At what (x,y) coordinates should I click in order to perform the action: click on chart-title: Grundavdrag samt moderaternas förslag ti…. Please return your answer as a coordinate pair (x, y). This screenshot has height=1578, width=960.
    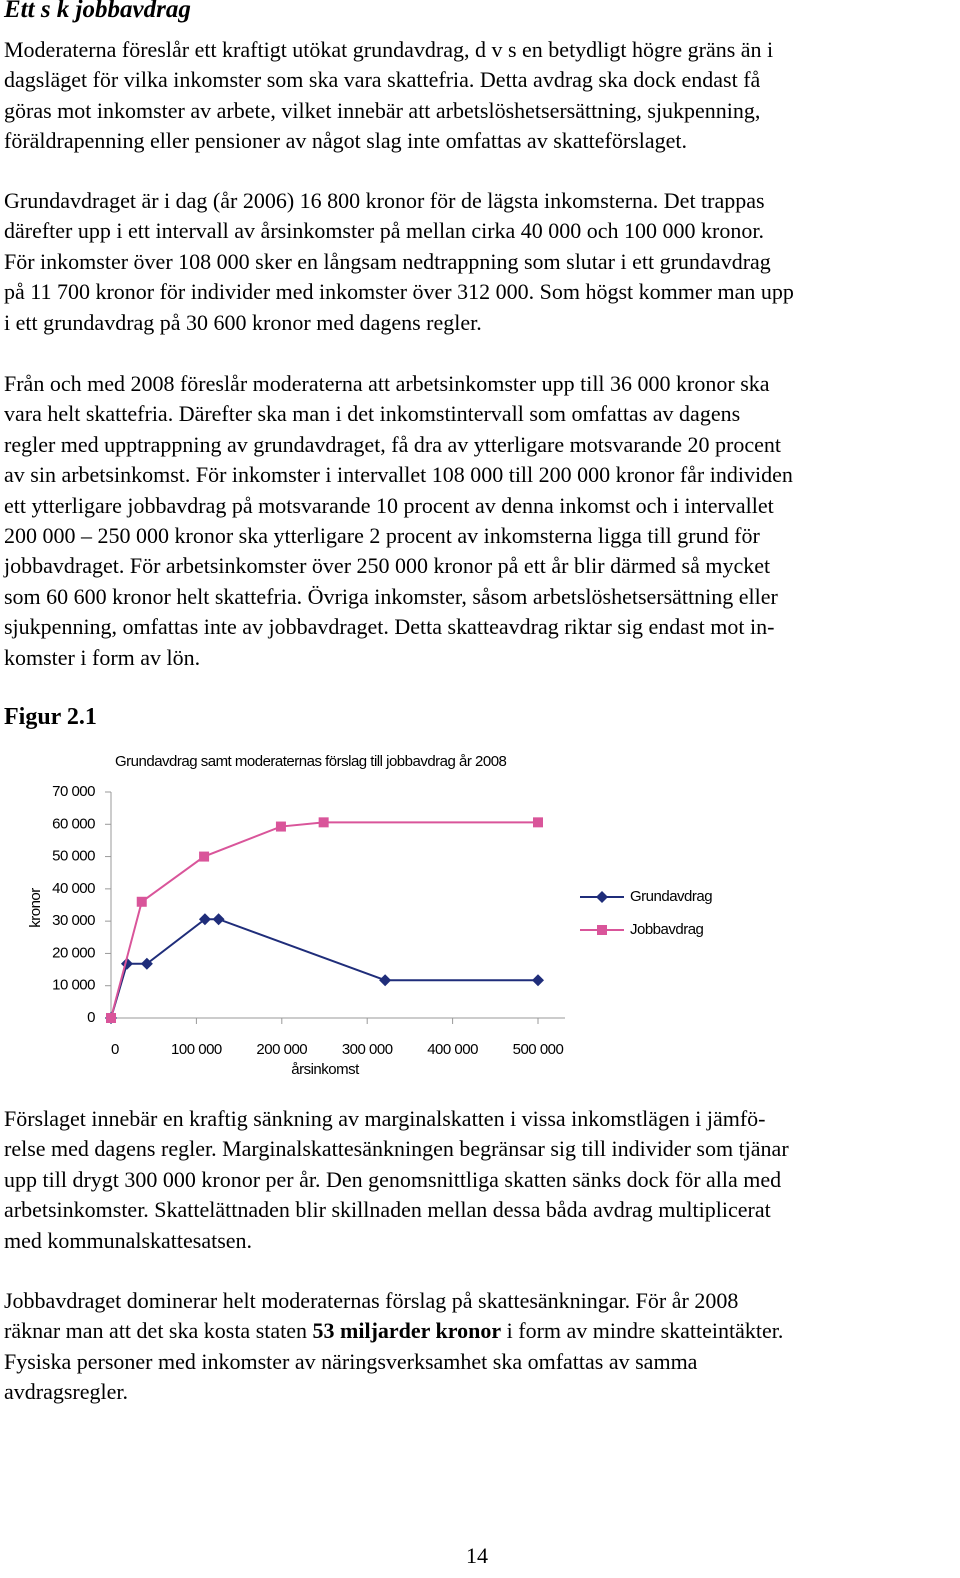
    Looking at the image, I should click on (311, 761).